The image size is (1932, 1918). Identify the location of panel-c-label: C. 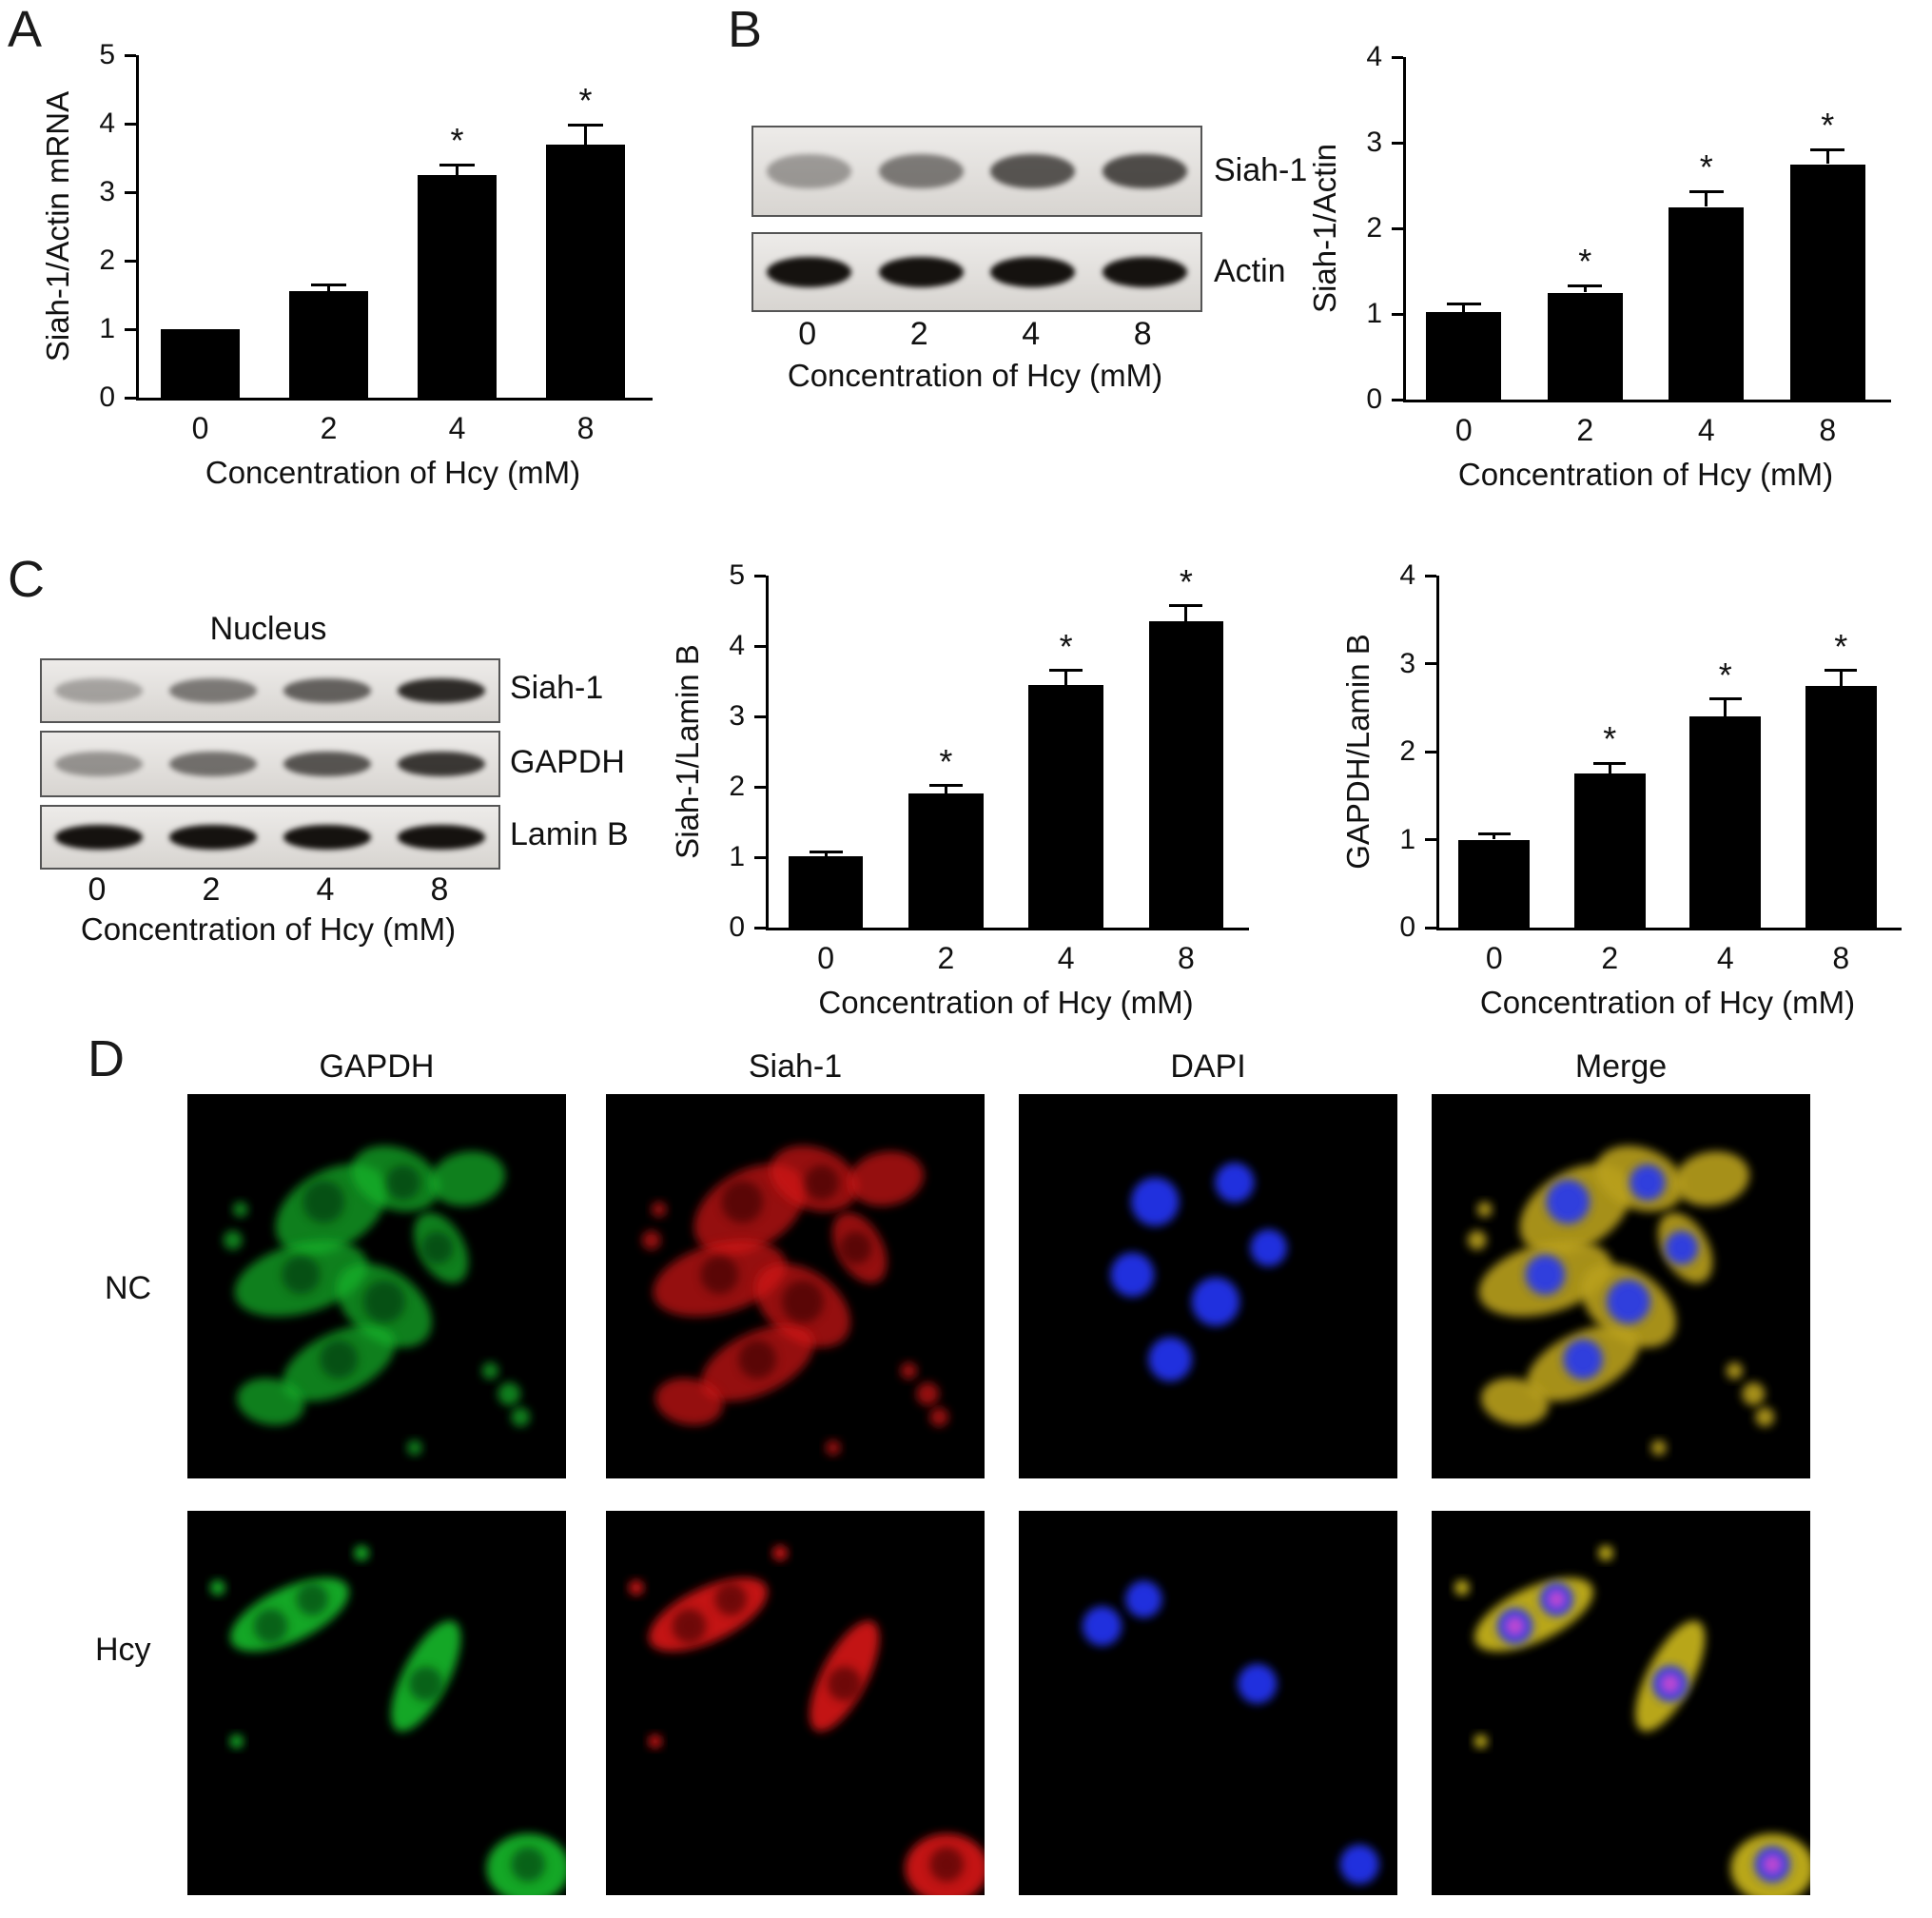
(27, 579).